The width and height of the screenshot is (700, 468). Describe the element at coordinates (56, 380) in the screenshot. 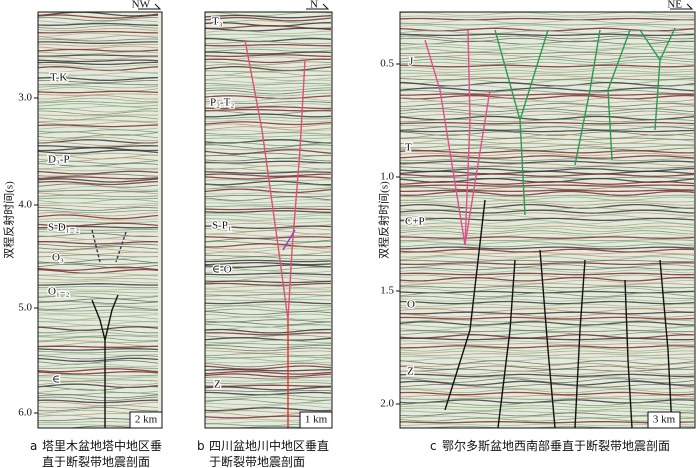

I see `stratum-label: ∈` at that location.